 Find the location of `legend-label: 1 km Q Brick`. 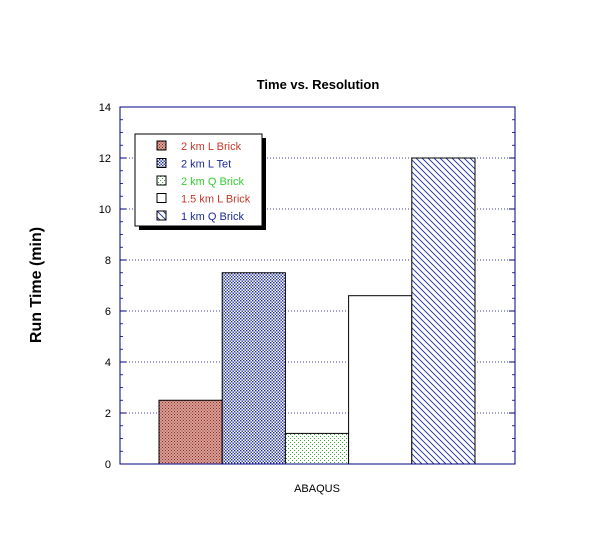

legend-label: 1 km Q Brick is located at coordinates (212, 217).